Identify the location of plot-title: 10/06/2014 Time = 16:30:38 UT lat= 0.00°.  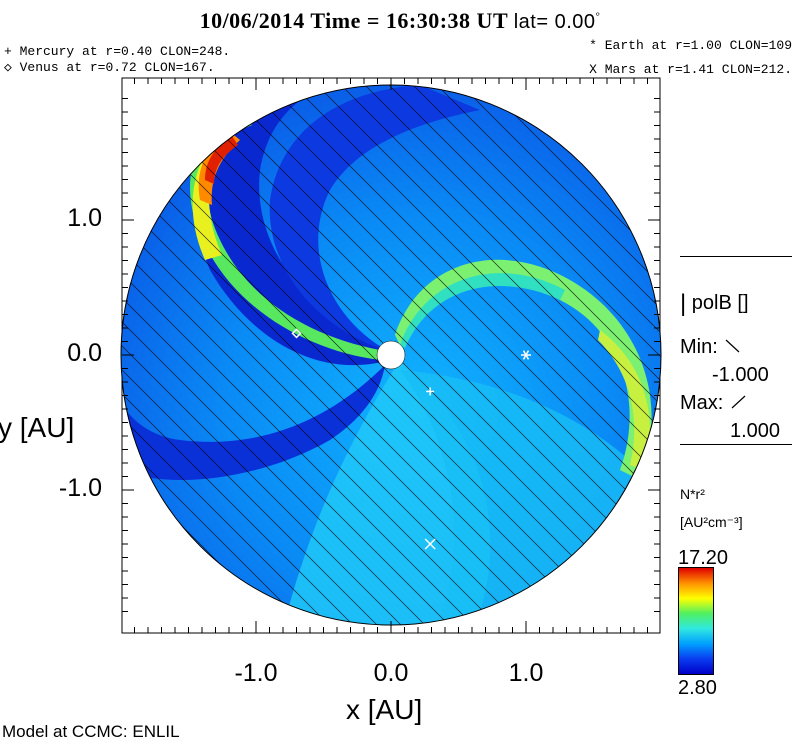
(400, 21).